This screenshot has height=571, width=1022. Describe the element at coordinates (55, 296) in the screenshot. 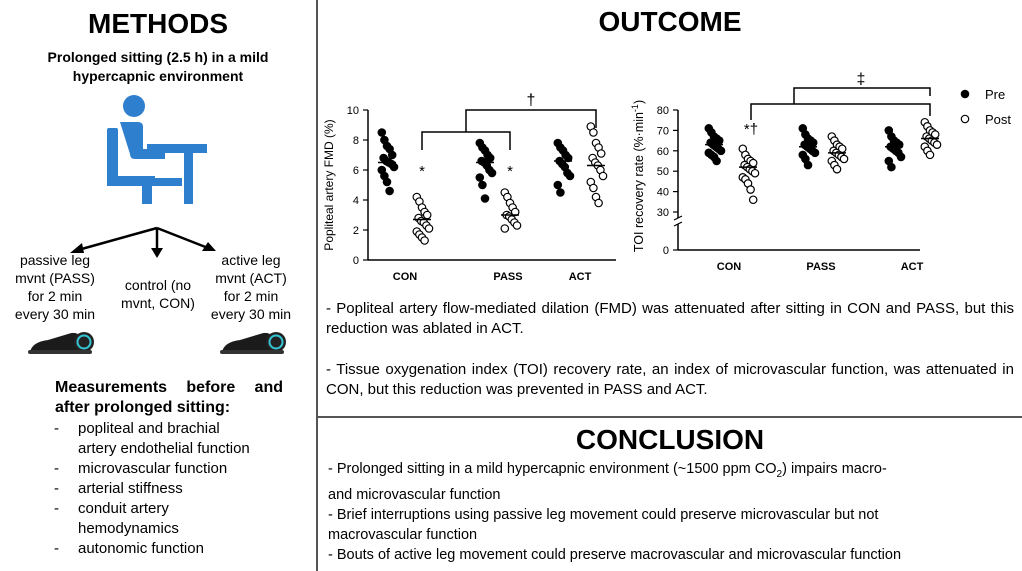

I see `pass-line3: for 2 min` at that location.